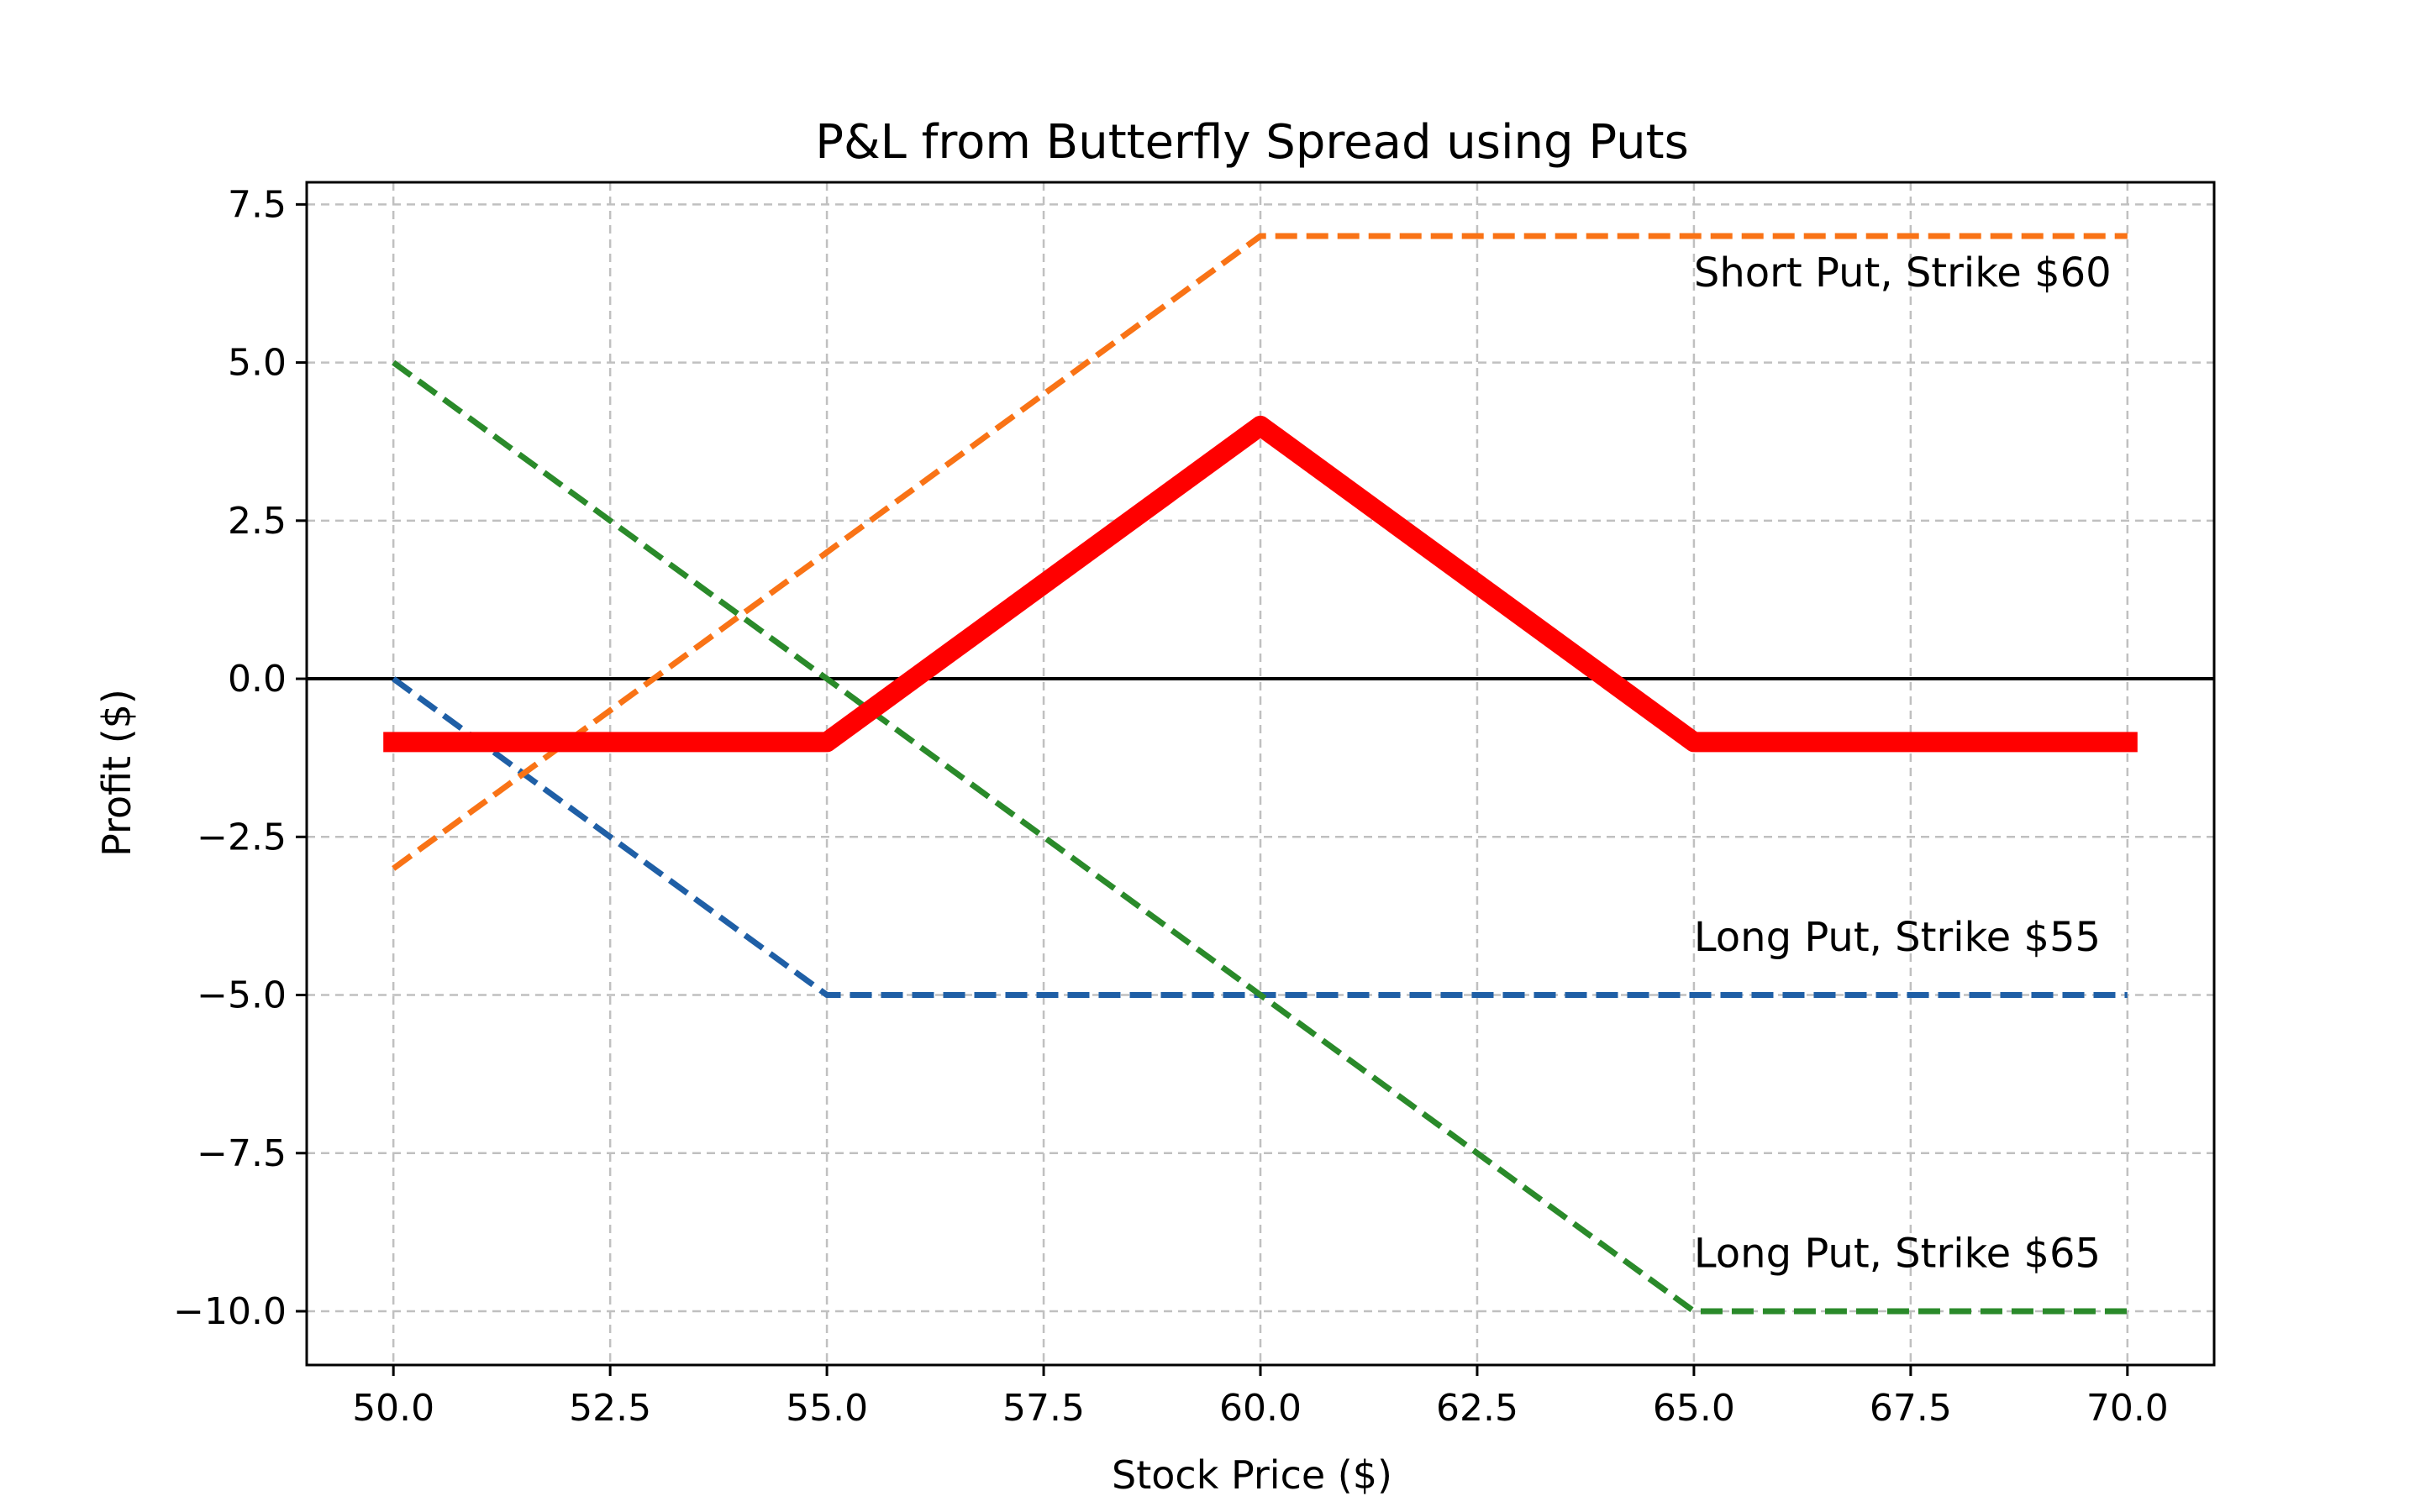  I want to click on x-tick-label: 70.0, so click(2127, 1408).